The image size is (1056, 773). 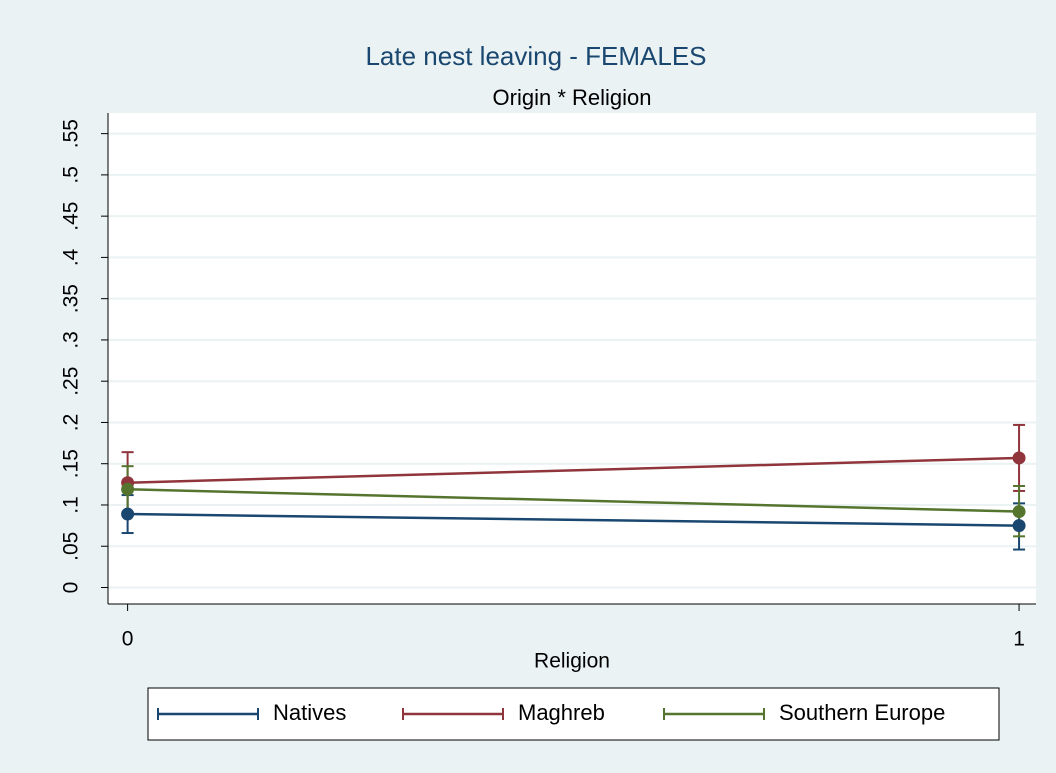 I want to click on y-tick-label: .1, so click(x=71, y=505).